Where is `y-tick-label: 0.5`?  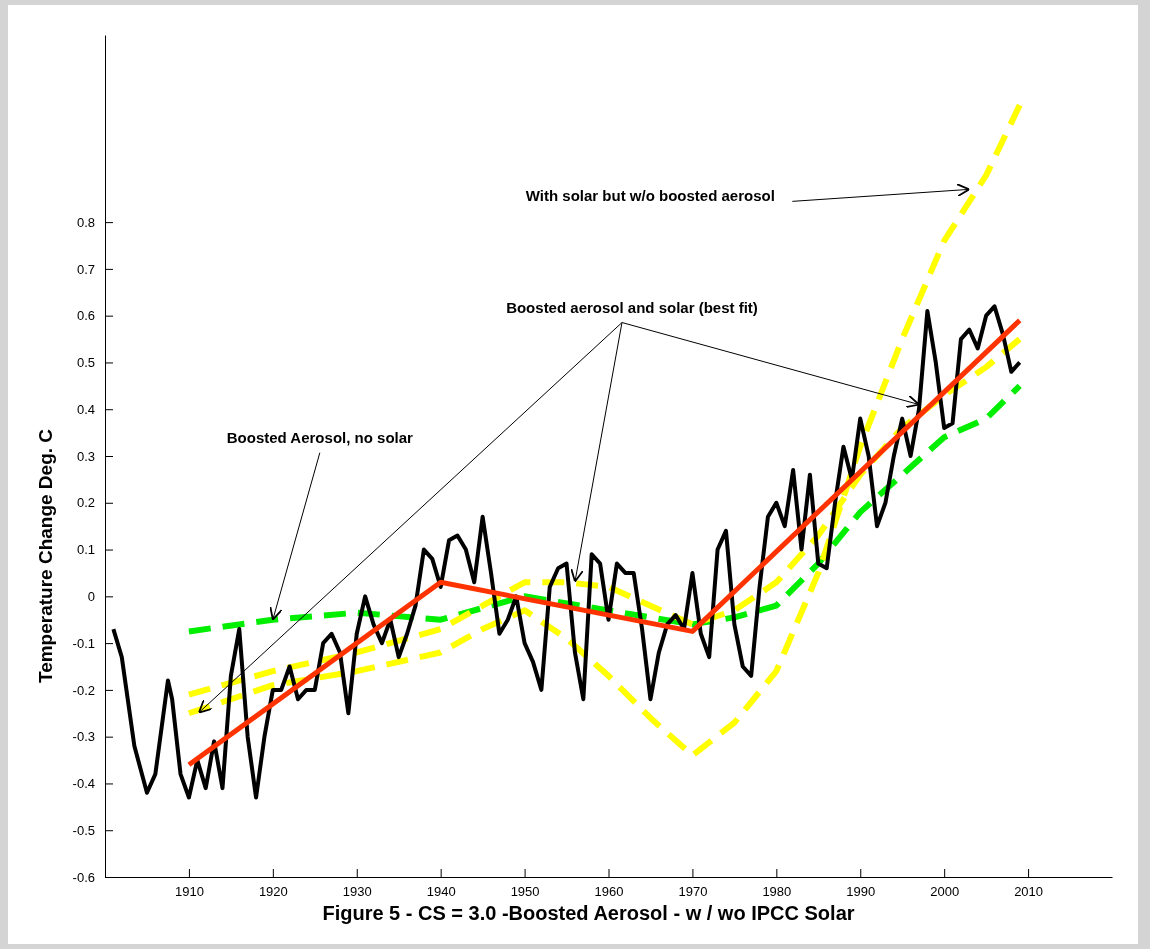
y-tick-label: 0.5 is located at coordinates (85, 363).